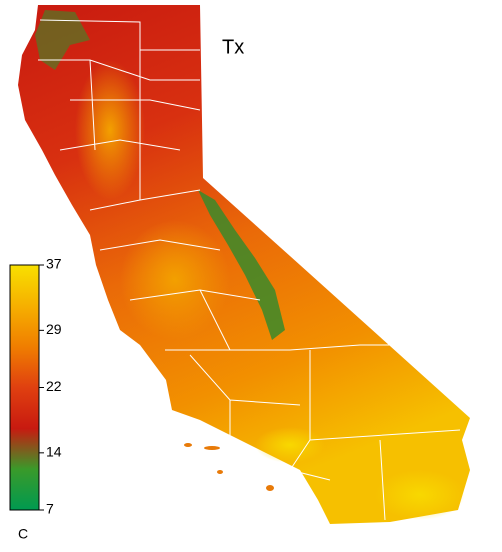 This screenshot has height=552, width=502. Describe the element at coordinates (54, 329) in the screenshot. I see `colorbar-tick-label: 29` at that location.